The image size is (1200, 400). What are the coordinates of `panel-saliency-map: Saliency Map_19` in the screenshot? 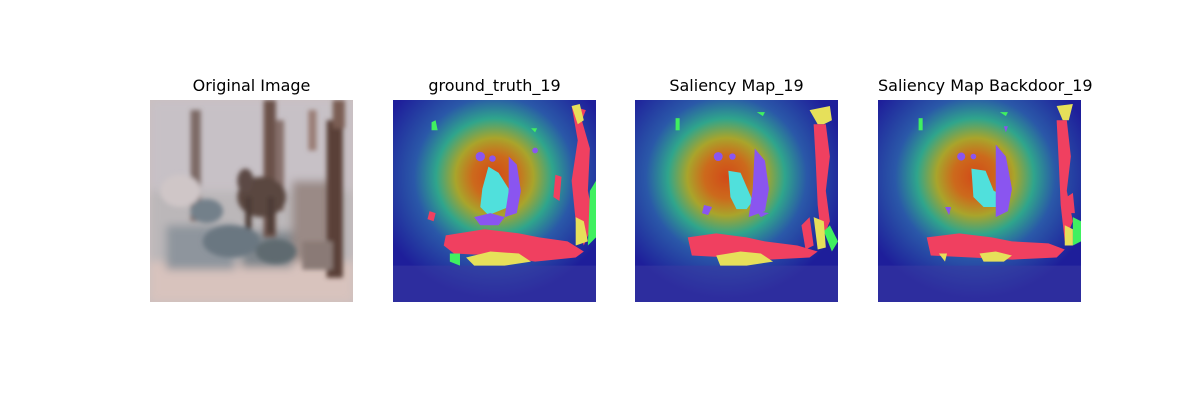 It's located at (736, 187).